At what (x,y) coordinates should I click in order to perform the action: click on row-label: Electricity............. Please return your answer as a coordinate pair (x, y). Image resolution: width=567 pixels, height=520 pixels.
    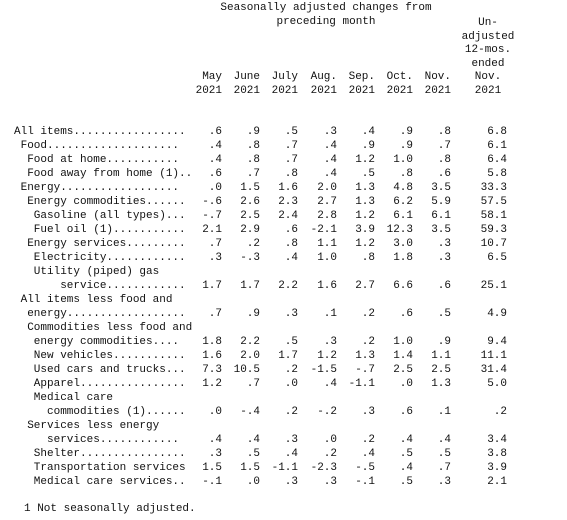
    Looking at the image, I should click on (100, 258).